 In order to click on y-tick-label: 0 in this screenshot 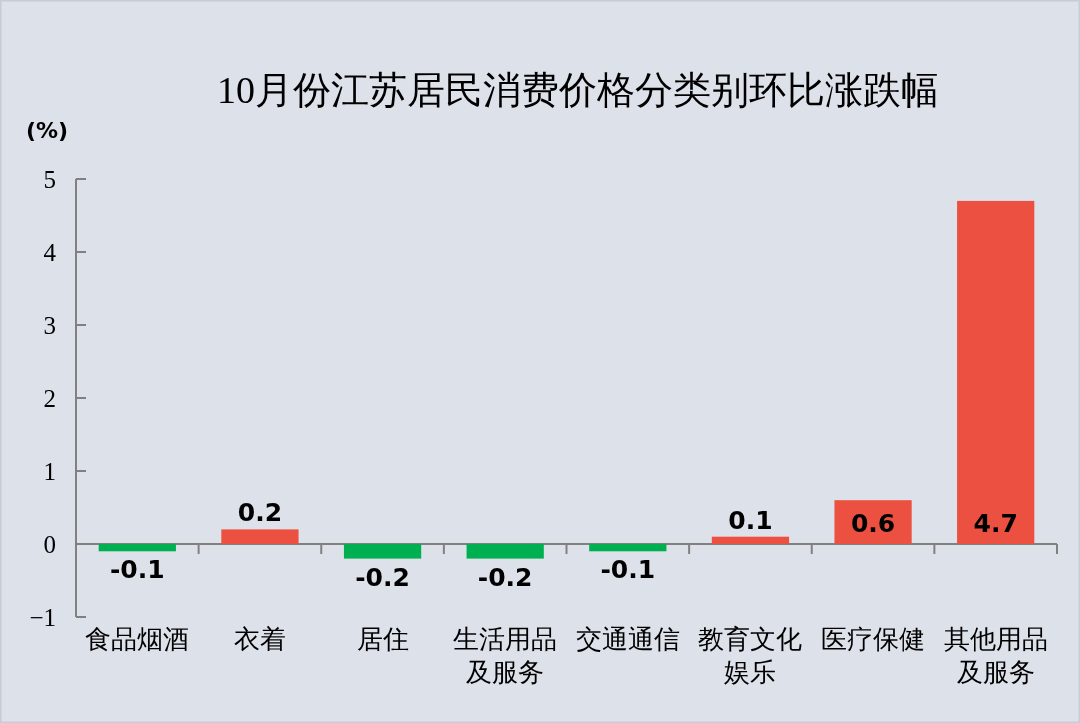, I will do `click(49, 544)`.